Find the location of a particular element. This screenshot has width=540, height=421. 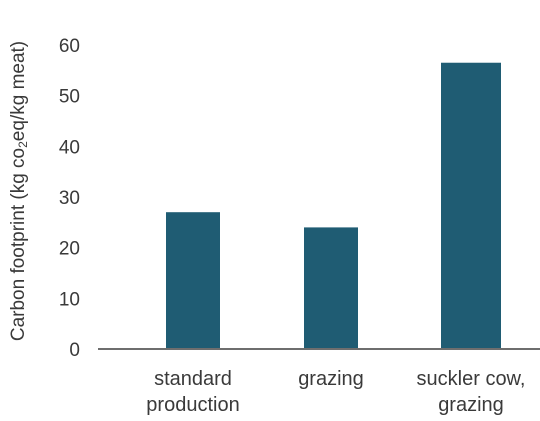

y-tick-label: 60 is located at coordinates (69, 46).